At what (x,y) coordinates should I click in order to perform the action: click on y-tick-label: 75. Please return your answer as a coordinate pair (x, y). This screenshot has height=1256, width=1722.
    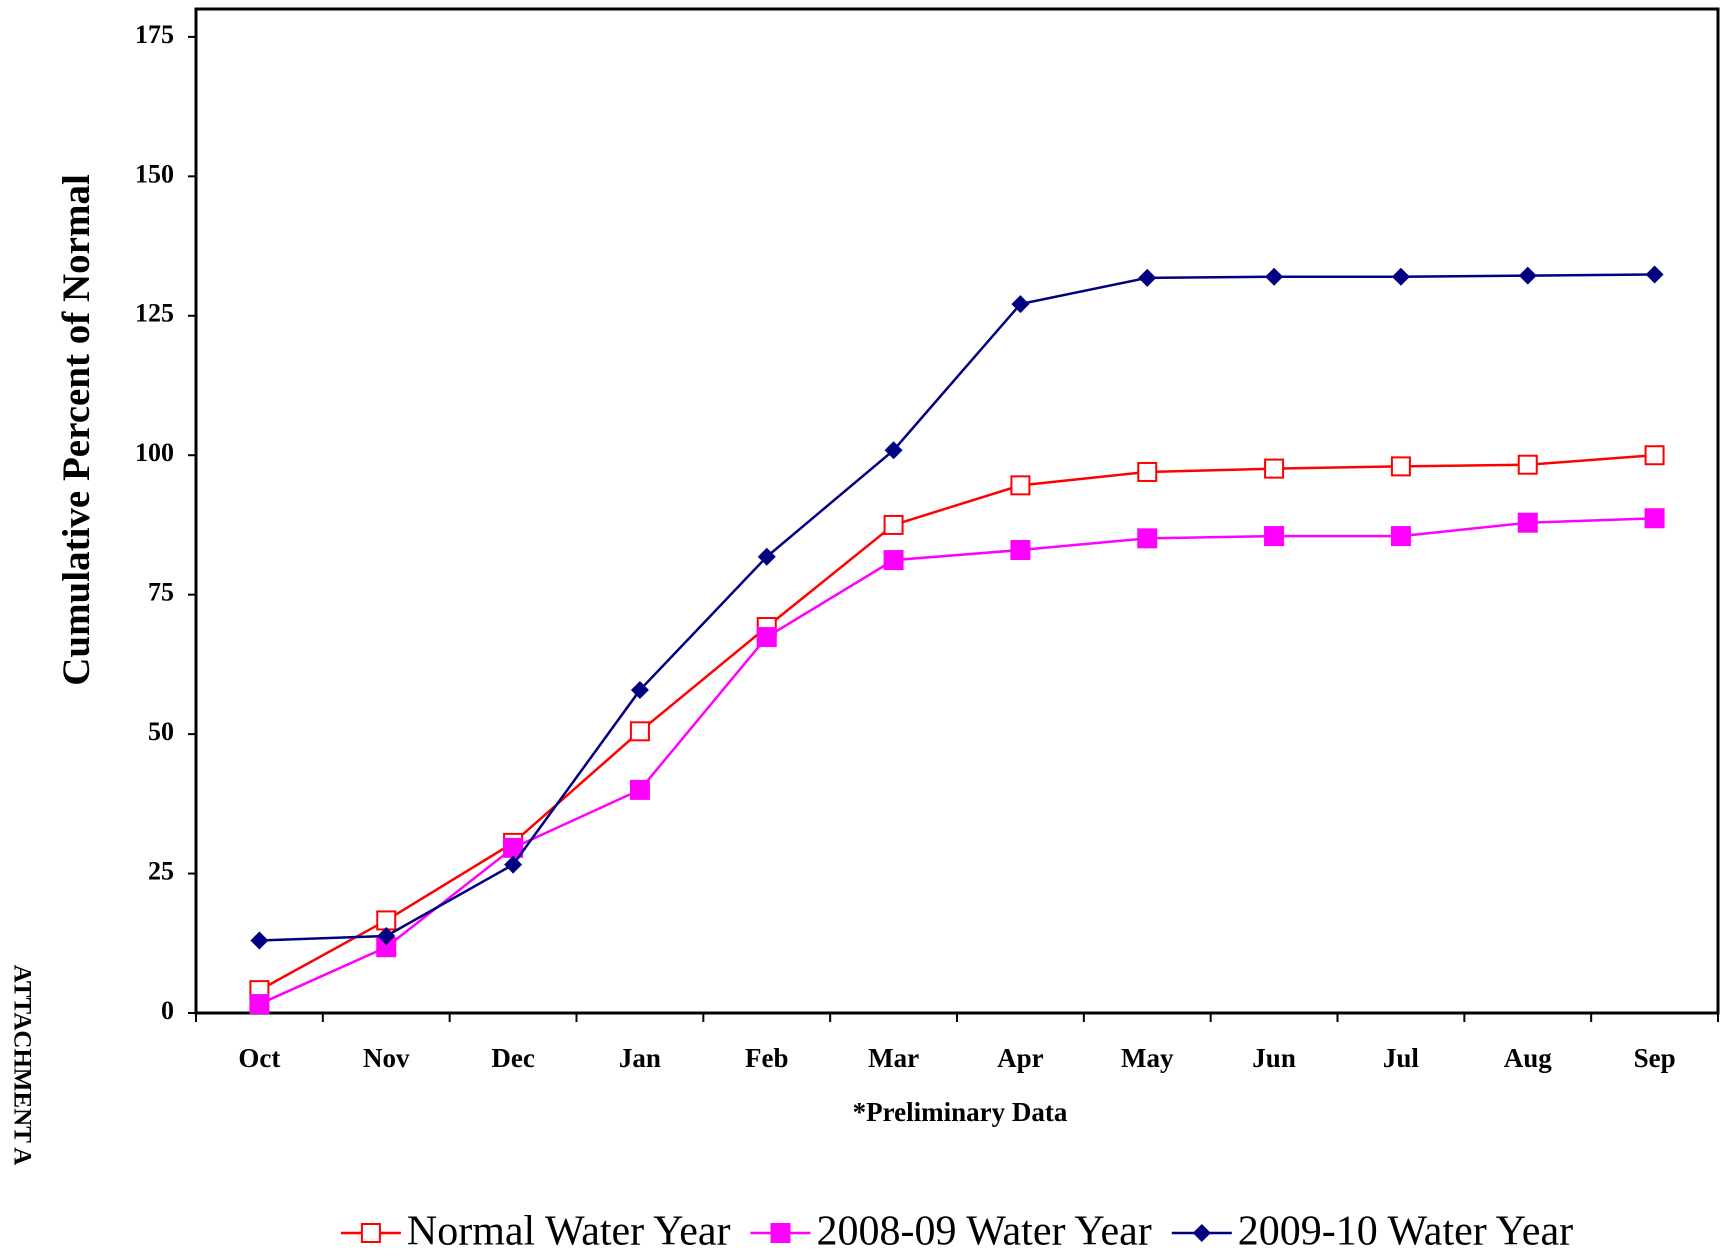
    Looking at the image, I should click on (161, 592).